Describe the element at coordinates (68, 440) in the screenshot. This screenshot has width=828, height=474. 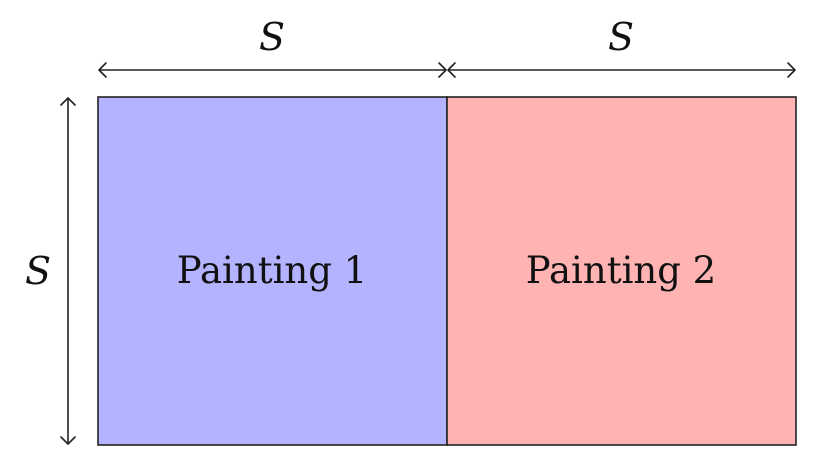
I see `left-dimension-arrow-bottom` at that location.